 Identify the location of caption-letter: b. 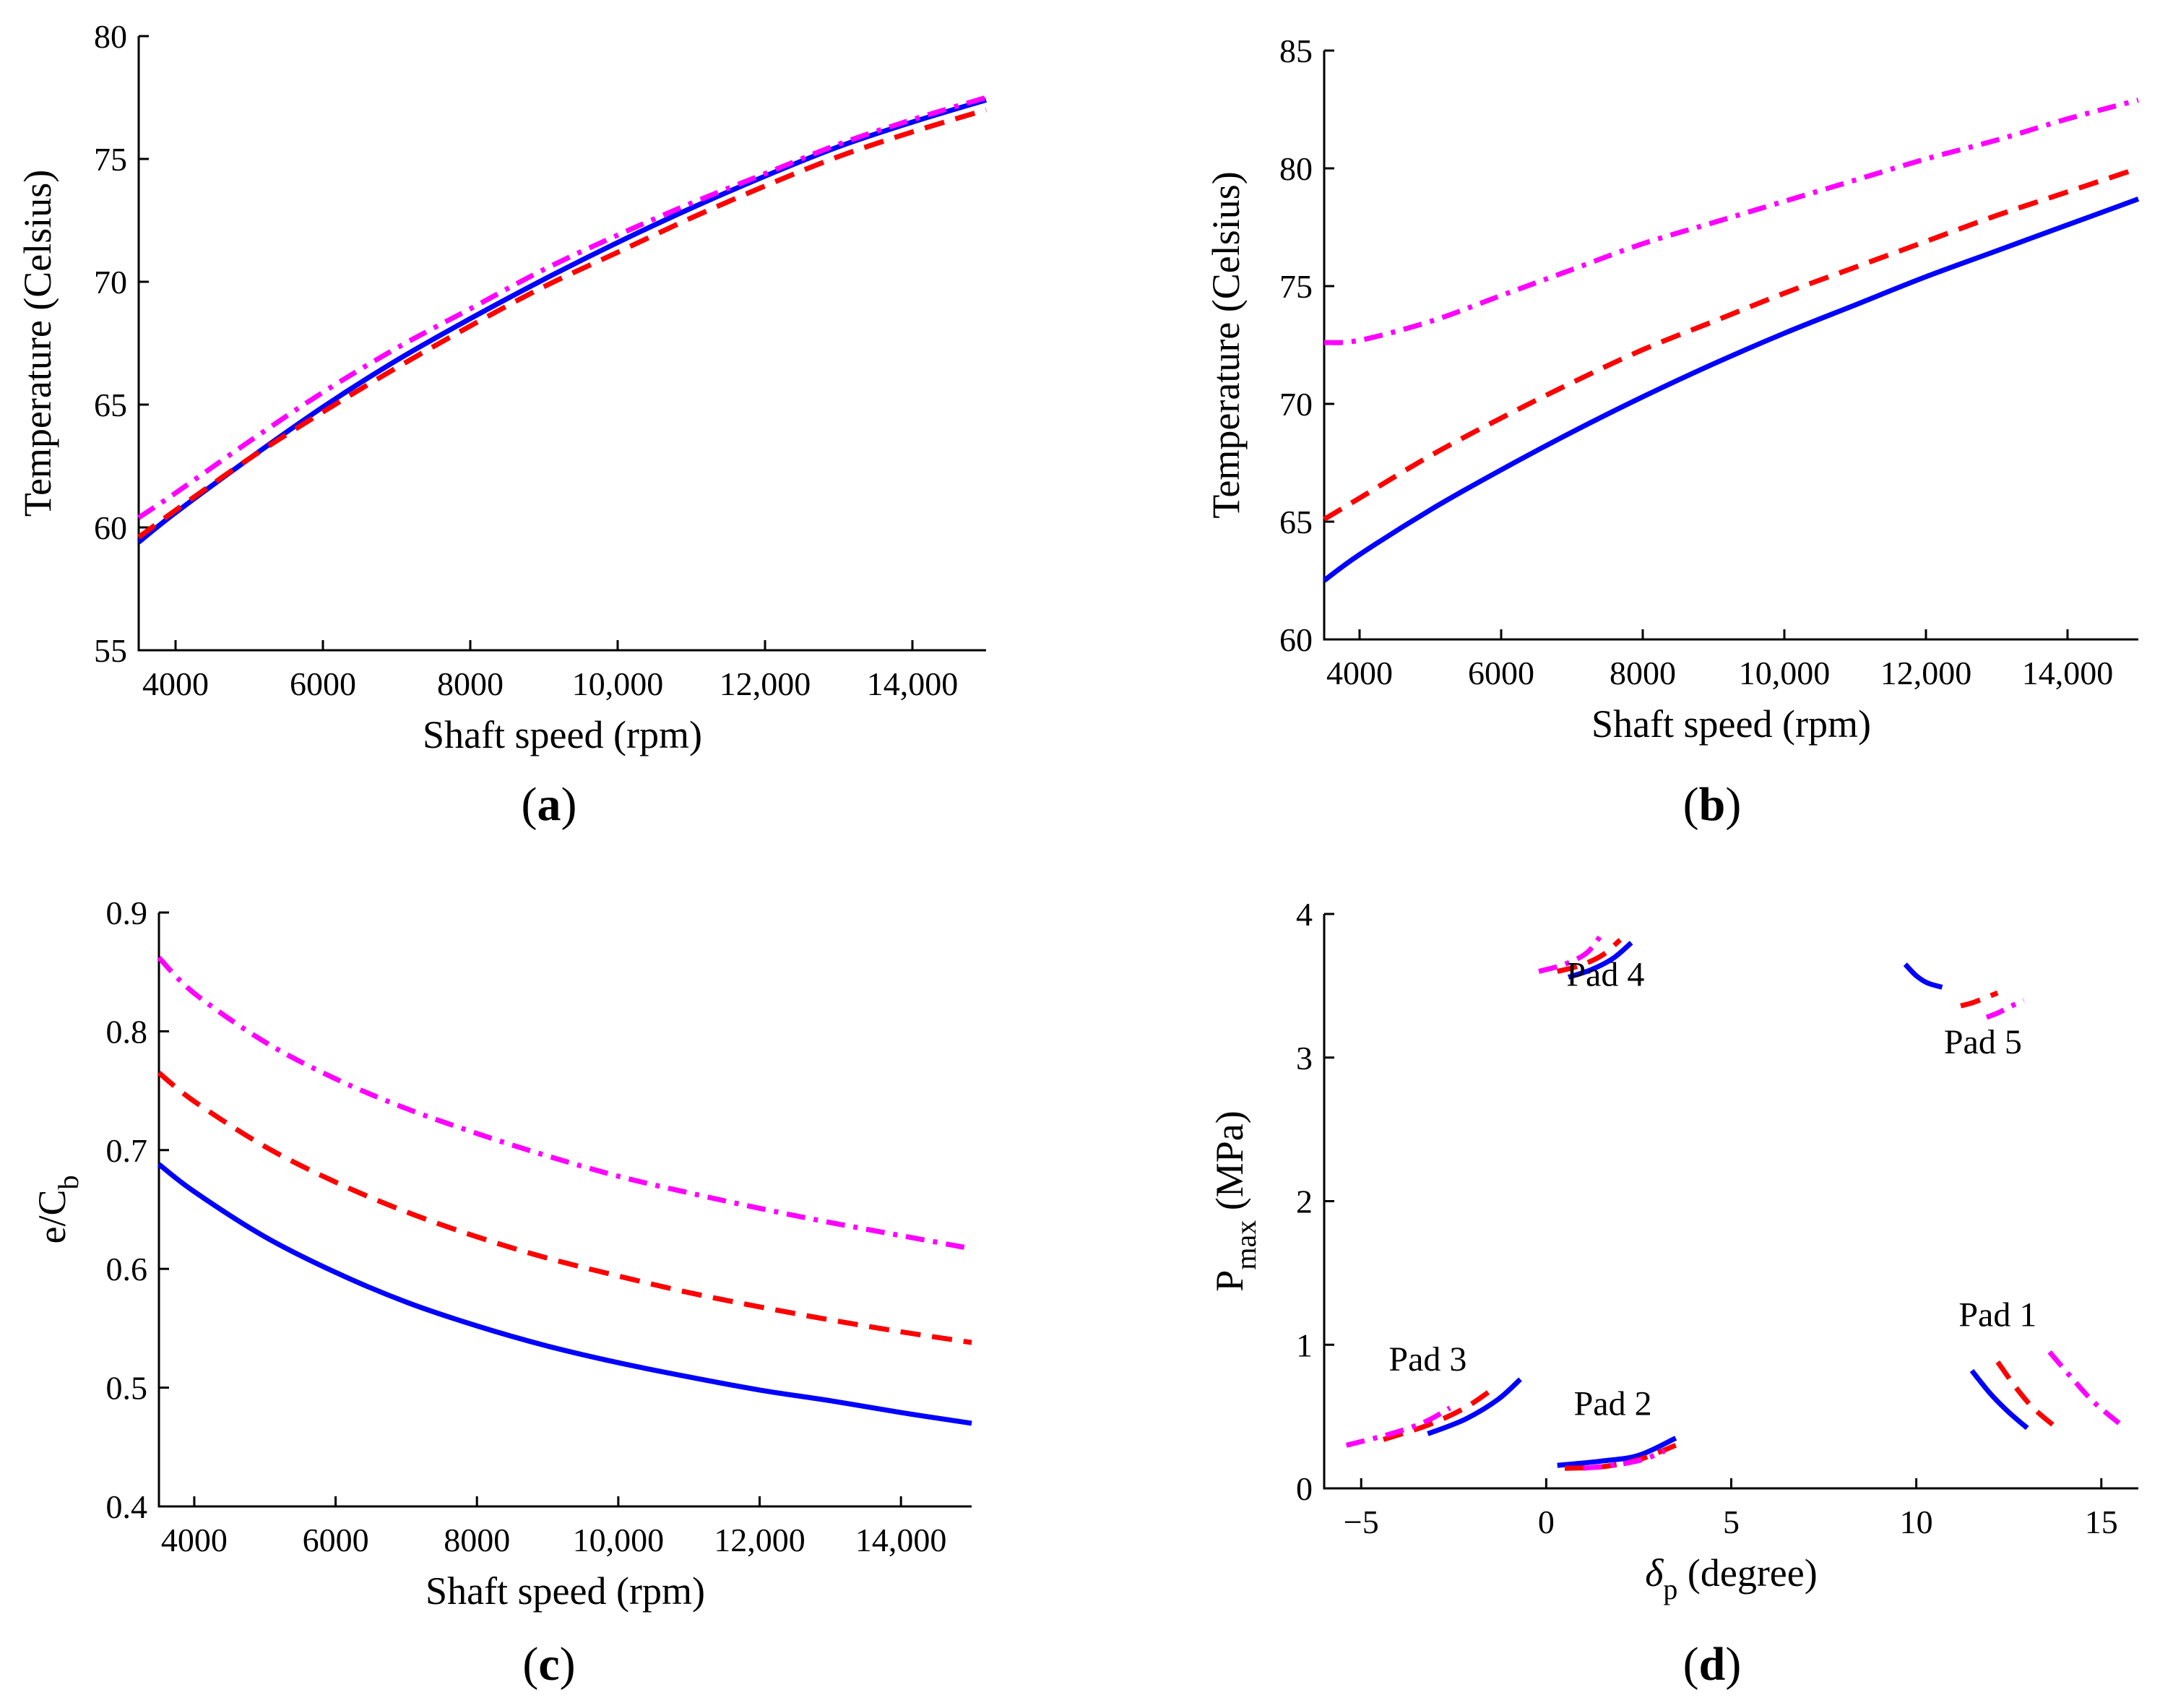
(1712, 805).